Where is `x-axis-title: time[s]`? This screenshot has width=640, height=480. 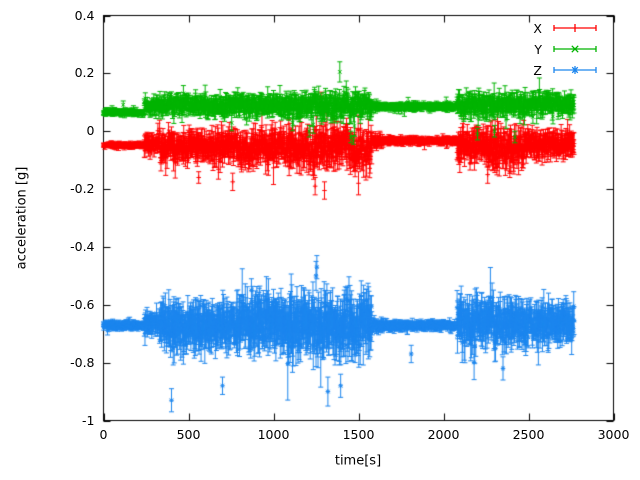 x-axis-title: time[s] is located at coordinates (358, 461).